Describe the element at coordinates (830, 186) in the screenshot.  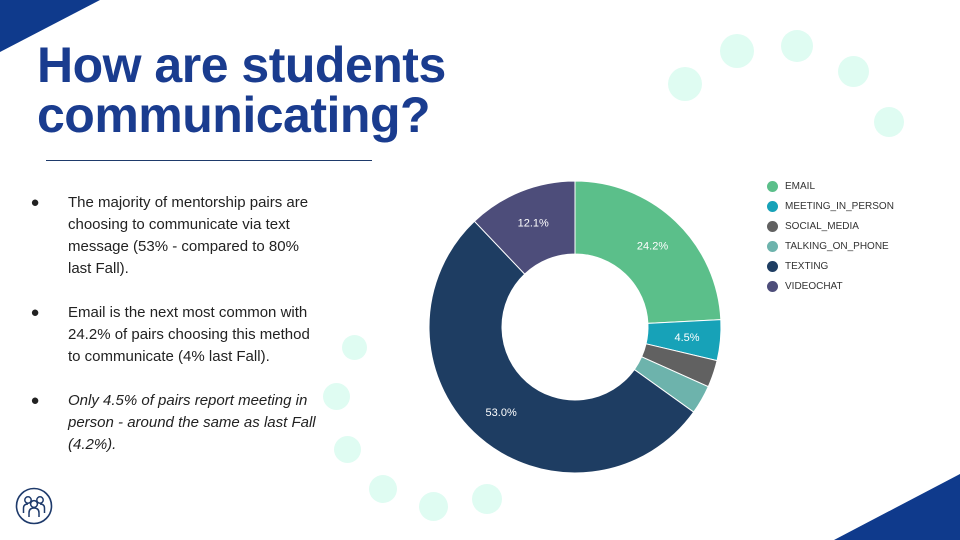
I see `legend-item: EMAIL` at that location.